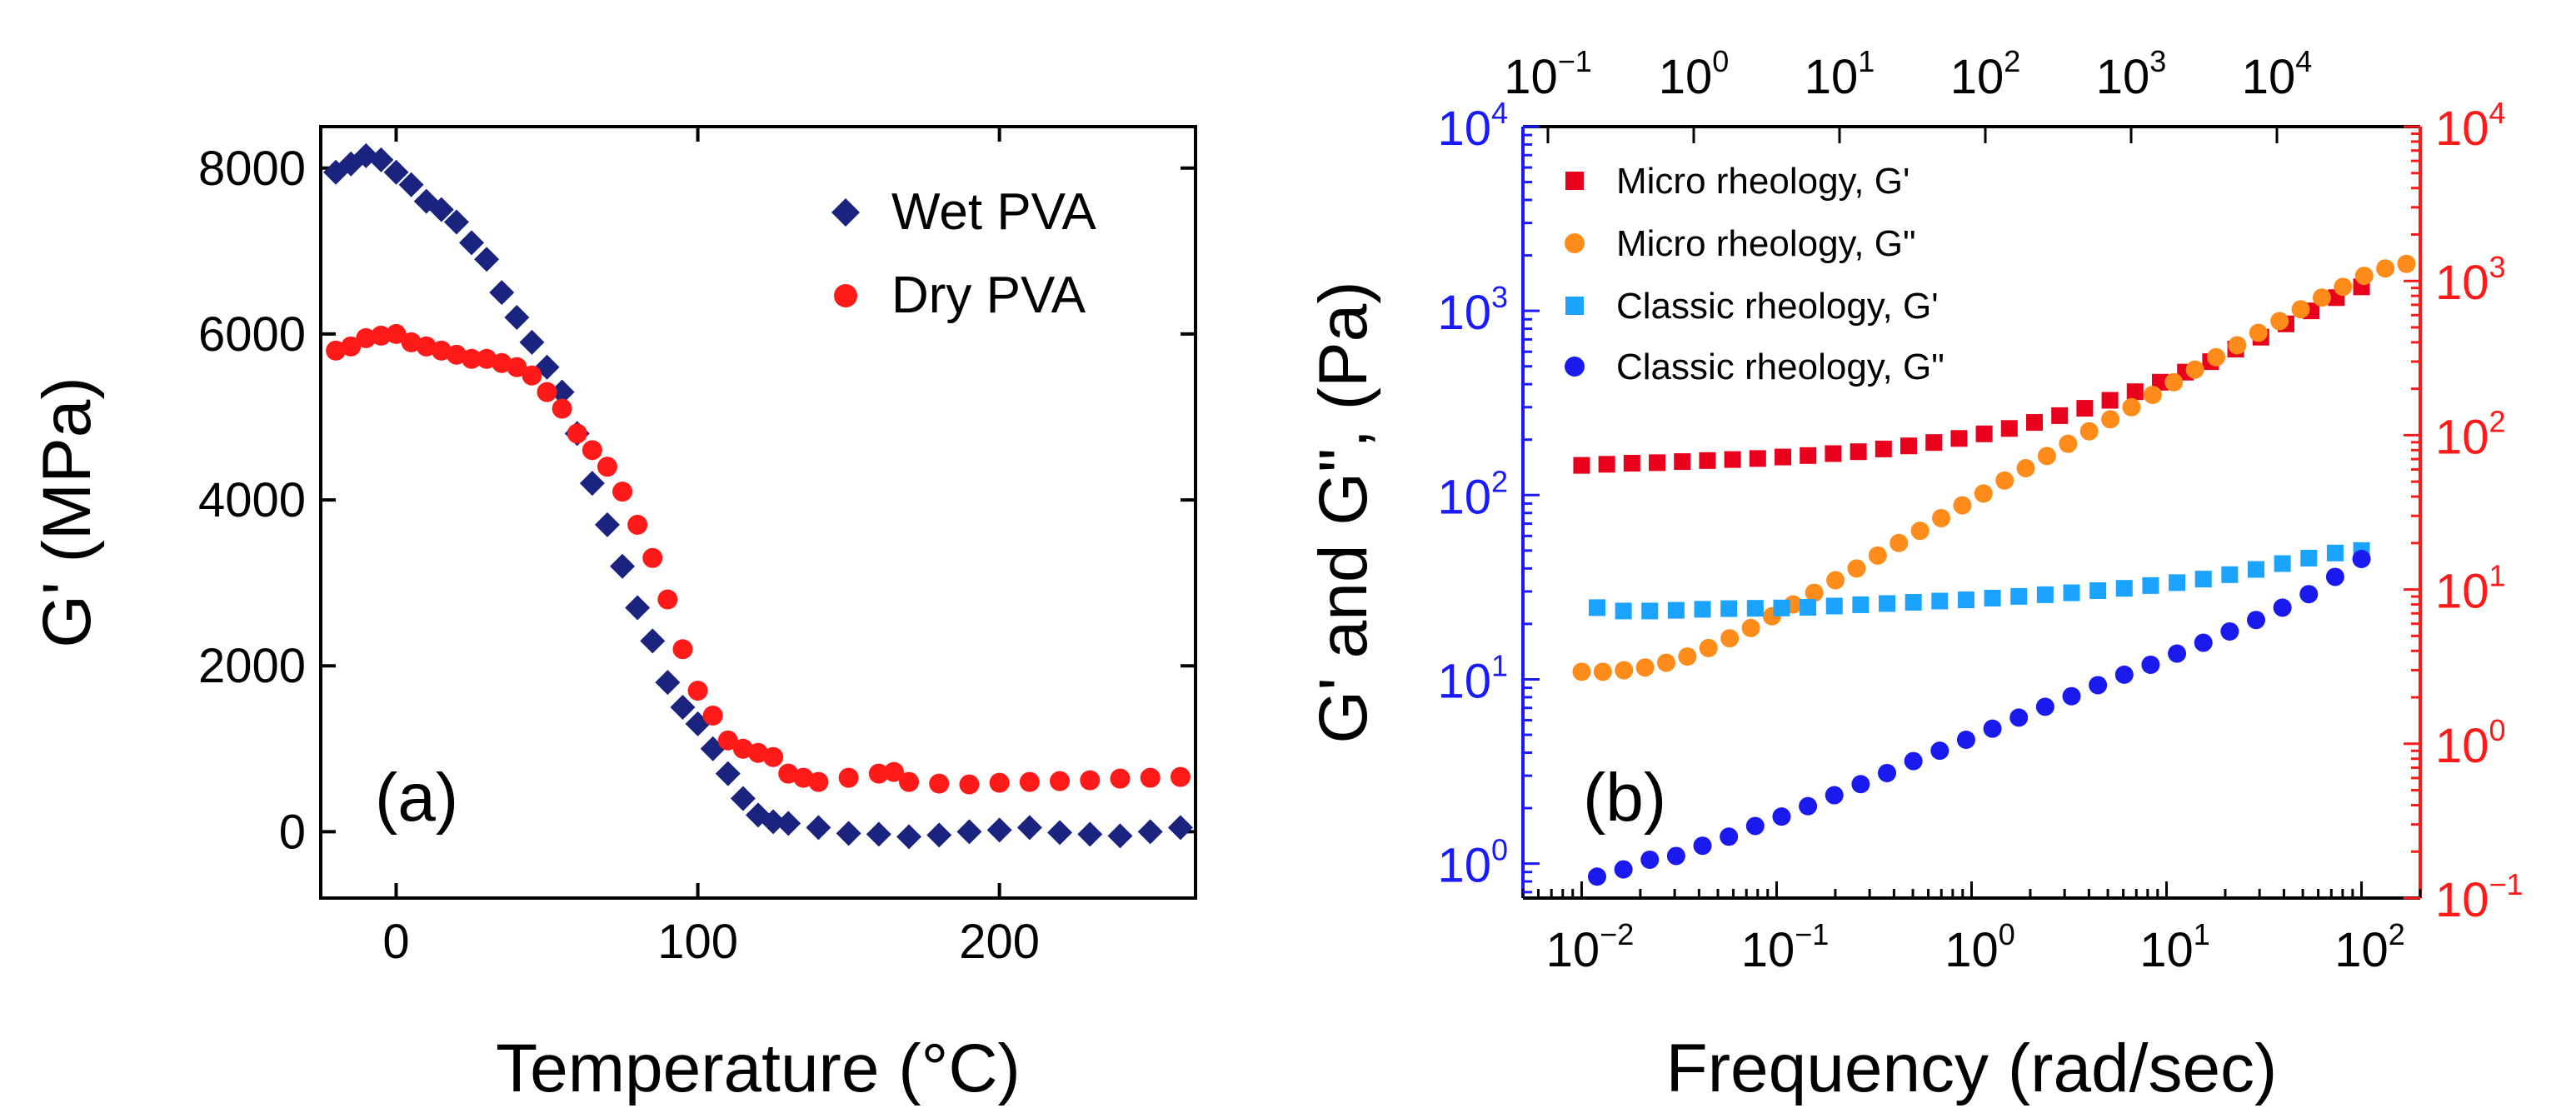 This screenshot has height=1113, width=2576. Describe the element at coordinates (1994, 468) in the screenshot. I see `series-micro-rheology-g-` at that location.